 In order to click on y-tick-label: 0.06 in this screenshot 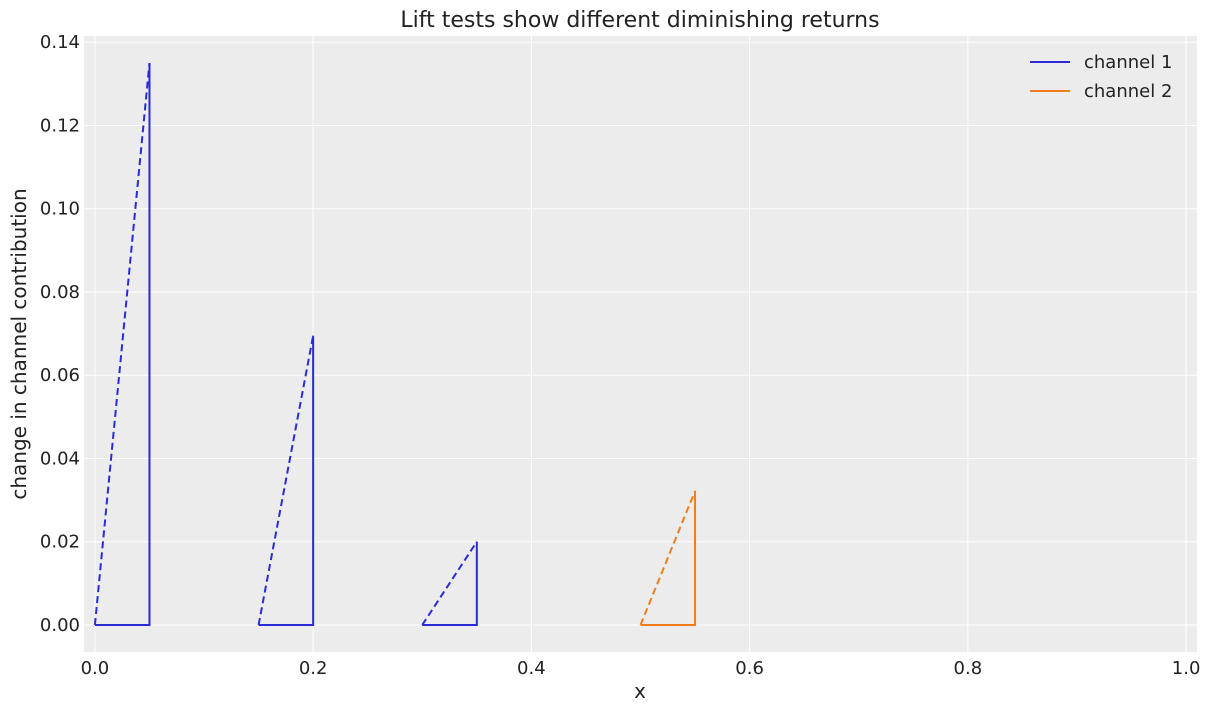, I will do `click(60, 375)`.